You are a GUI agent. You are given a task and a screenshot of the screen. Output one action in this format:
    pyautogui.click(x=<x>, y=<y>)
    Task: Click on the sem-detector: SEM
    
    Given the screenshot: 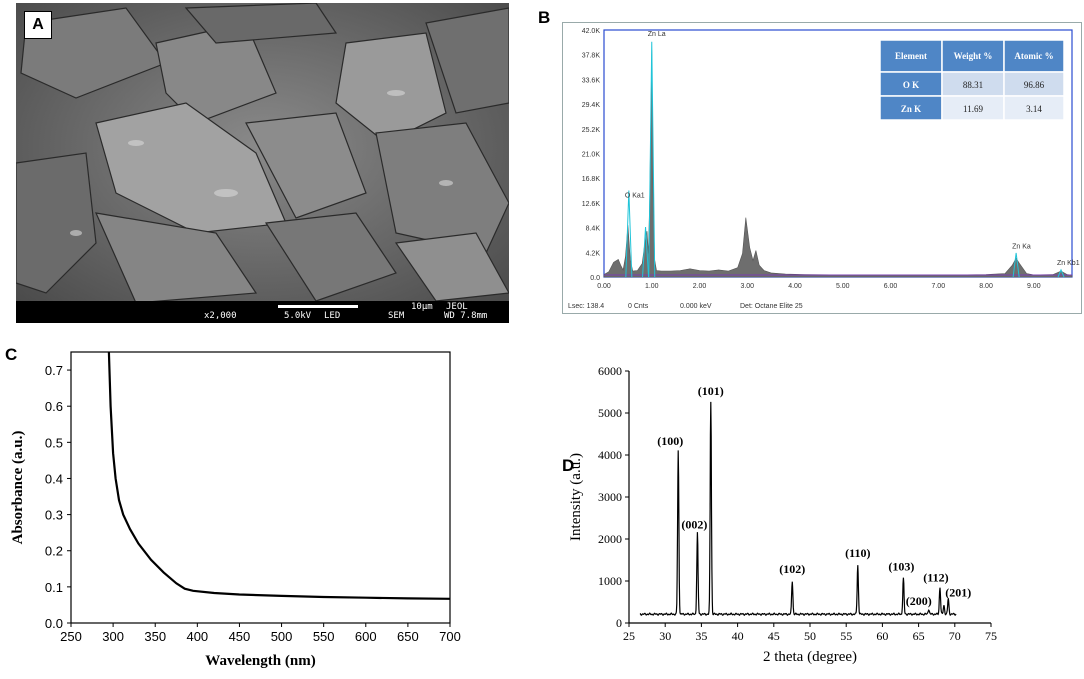 What is the action you would take?
    pyautogui.click(x=396, y=316)
    